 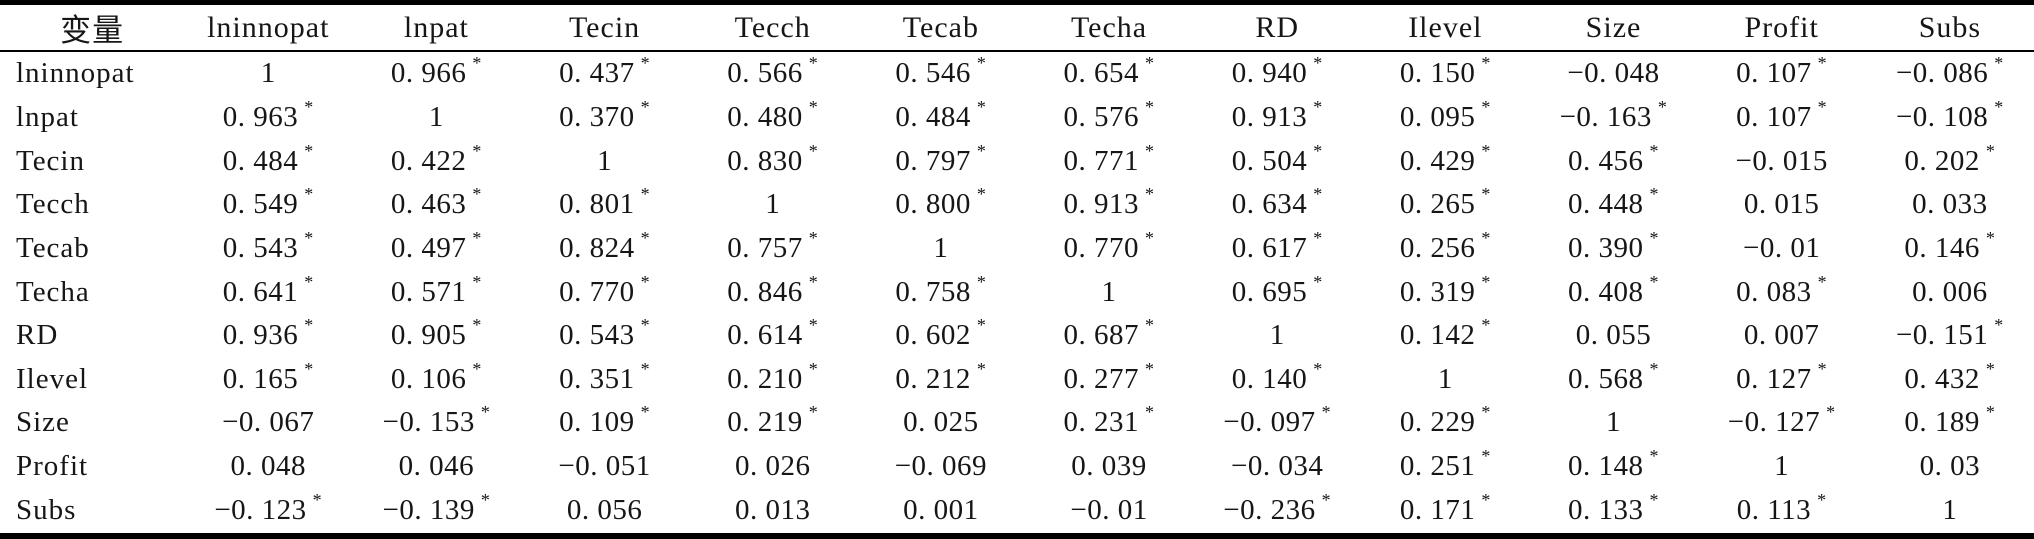 What do you see at coordinates (1774, 291) in the screenshot?
I see `correlation-value: 0. 083` at bounding box center [1774, 291].